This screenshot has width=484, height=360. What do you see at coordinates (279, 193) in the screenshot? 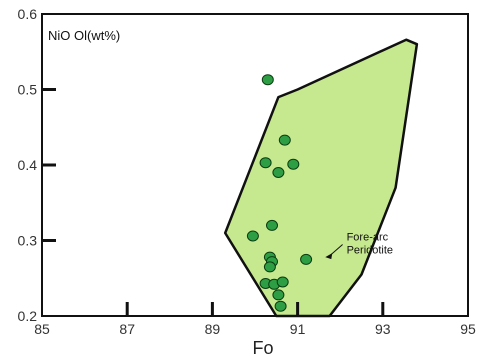
I see `data-points` at bounding box center [279, 193].